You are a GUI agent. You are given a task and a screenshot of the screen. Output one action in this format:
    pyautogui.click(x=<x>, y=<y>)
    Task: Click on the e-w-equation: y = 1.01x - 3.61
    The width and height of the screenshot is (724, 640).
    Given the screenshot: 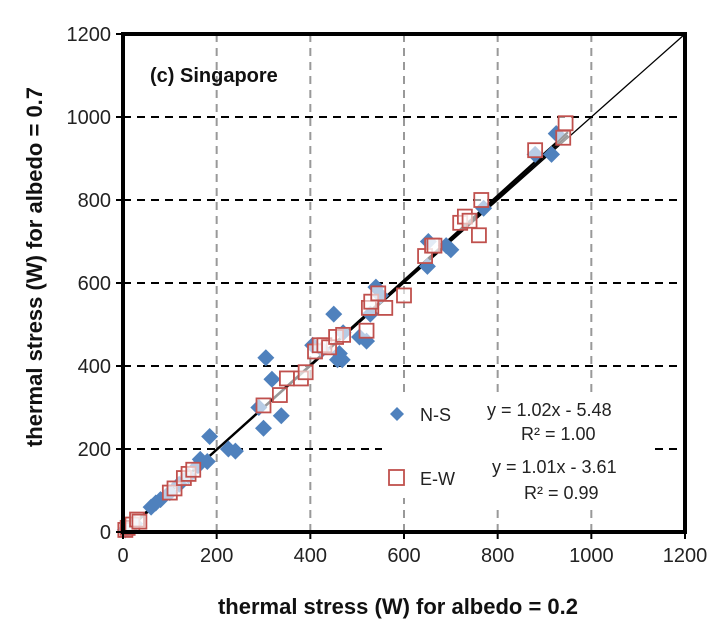 What is the action you would take?
    pyautogui.click(x=554, y=467)
    